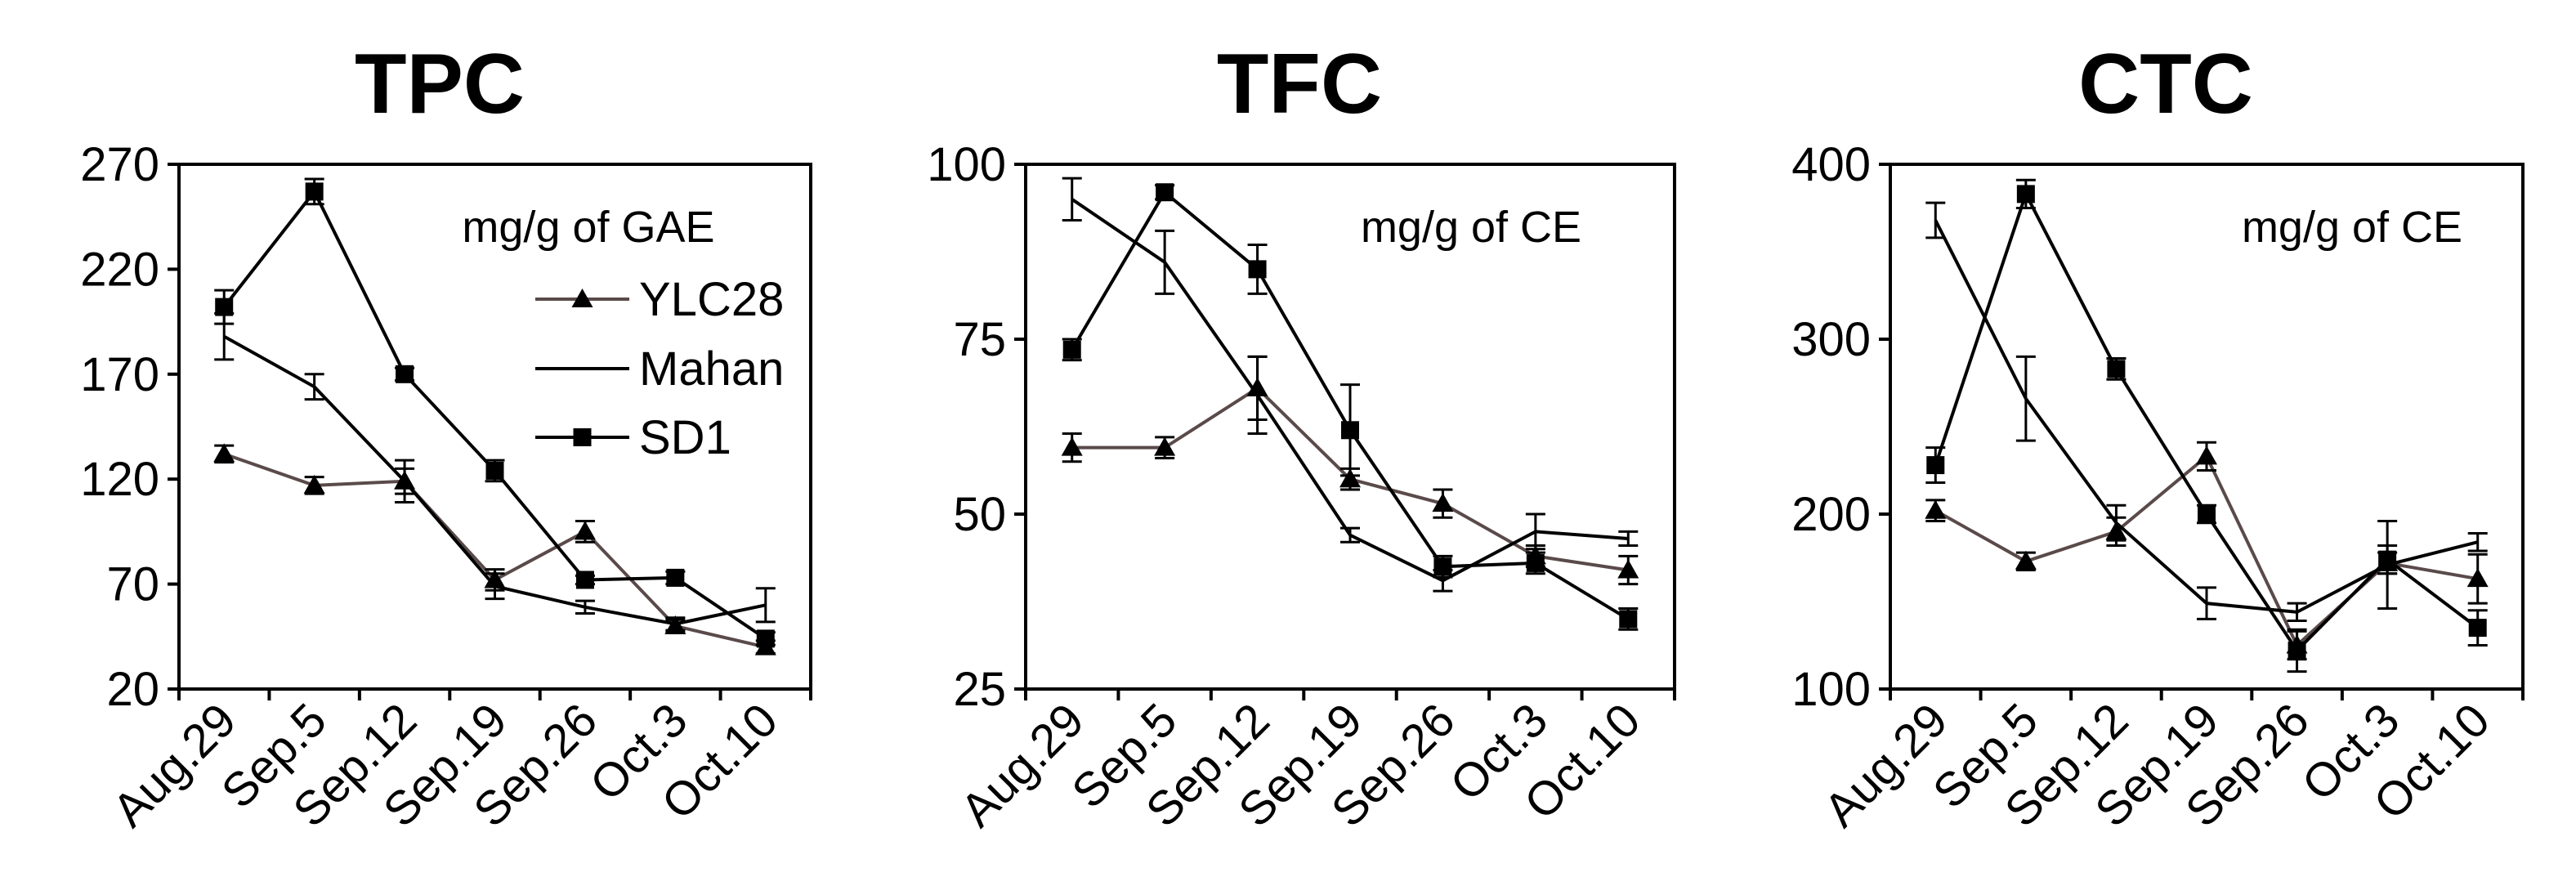 The height and width of the screenshot is (886, 2576). What do you see at coordinates (685, 437) in the screenshot?
I see `legend-label: SD1` at bounding box center [685, 437].